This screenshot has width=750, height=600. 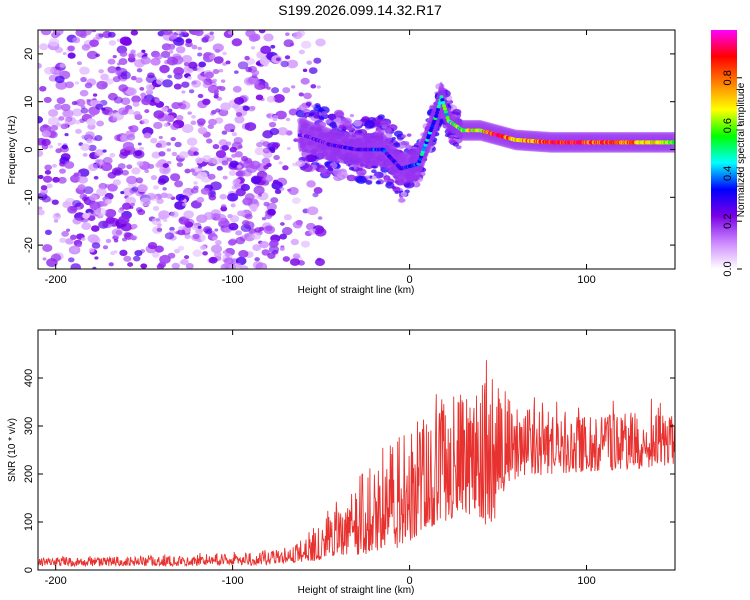 What do you see at coordinates (586, 280) in the screenshot?
I see `spectrogram-xtick-label: 100` at bounding box center [586, 280].